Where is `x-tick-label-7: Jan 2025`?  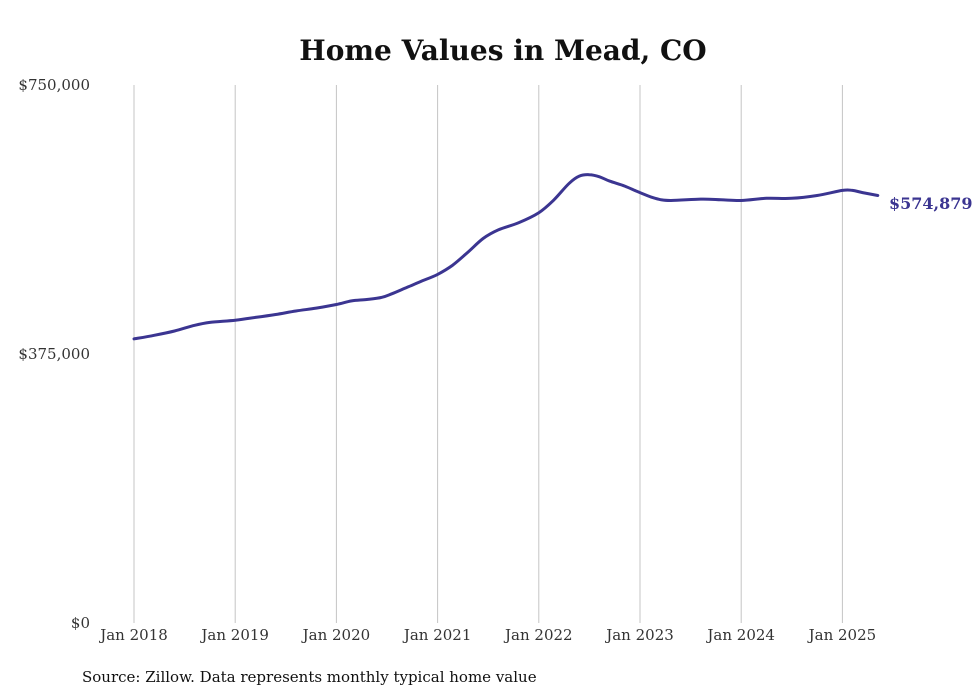 x-tick-label-7: Jan 2025 is located at coordinates (842, 635).